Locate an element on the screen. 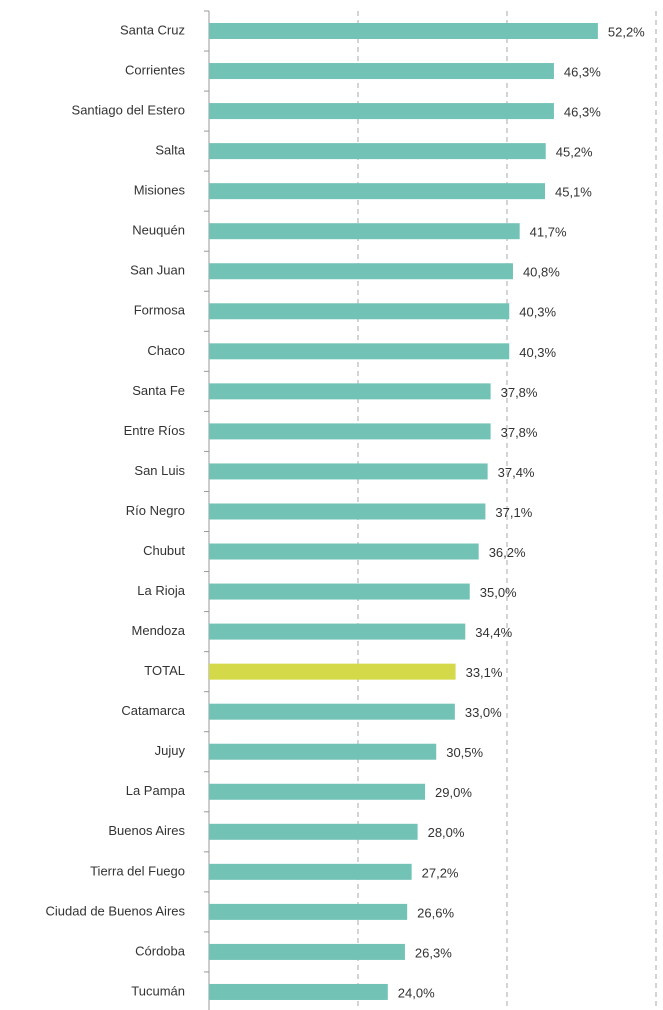 The width and height of the screenshot is (663, 1010). value-label: 35,0% is located at coordinates (498, 592).